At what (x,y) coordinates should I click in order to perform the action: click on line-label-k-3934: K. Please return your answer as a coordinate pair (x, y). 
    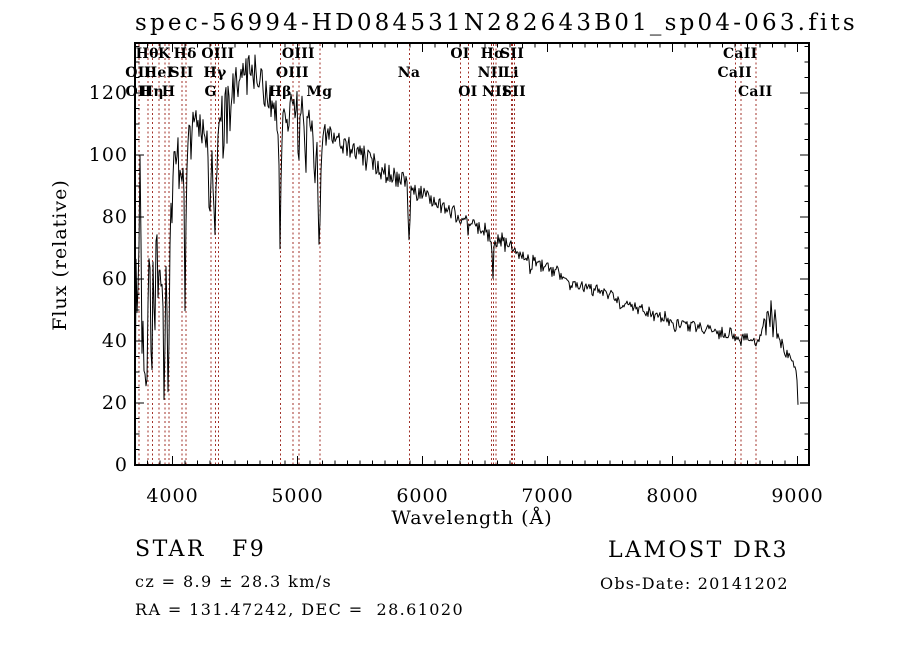
    Looking at the image, I should click on (164, 54).